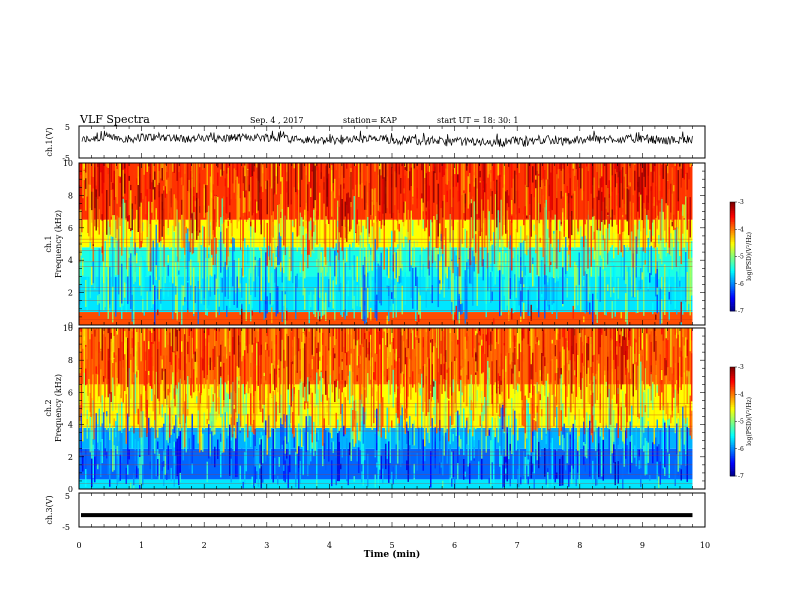 Image resolution: width=792 pixels, height=612 pixels. I want to click on freq-tick-label: 10, so click(68, 328).